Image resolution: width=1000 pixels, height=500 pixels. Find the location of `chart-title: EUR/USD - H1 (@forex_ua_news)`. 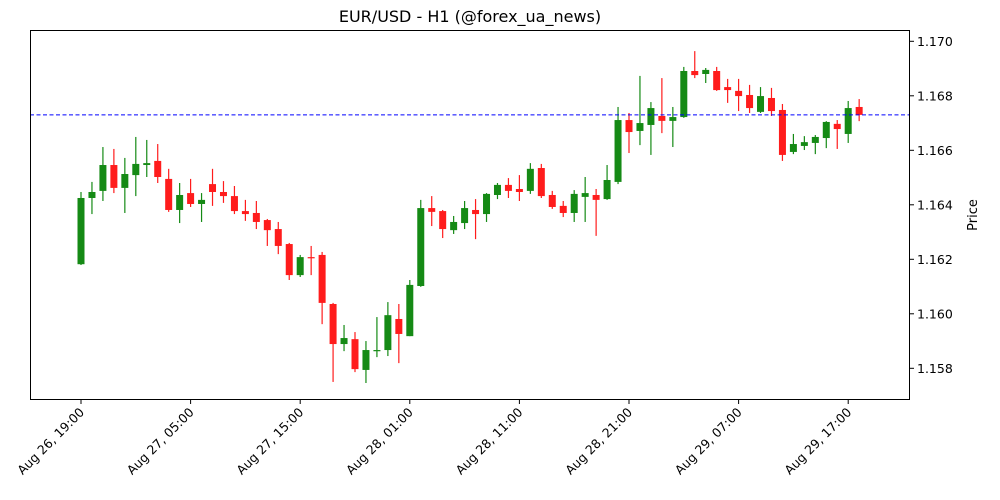

chart-title: EUR/USD - H1 (@forex_ua_news) is located at coordinates (470, 17).